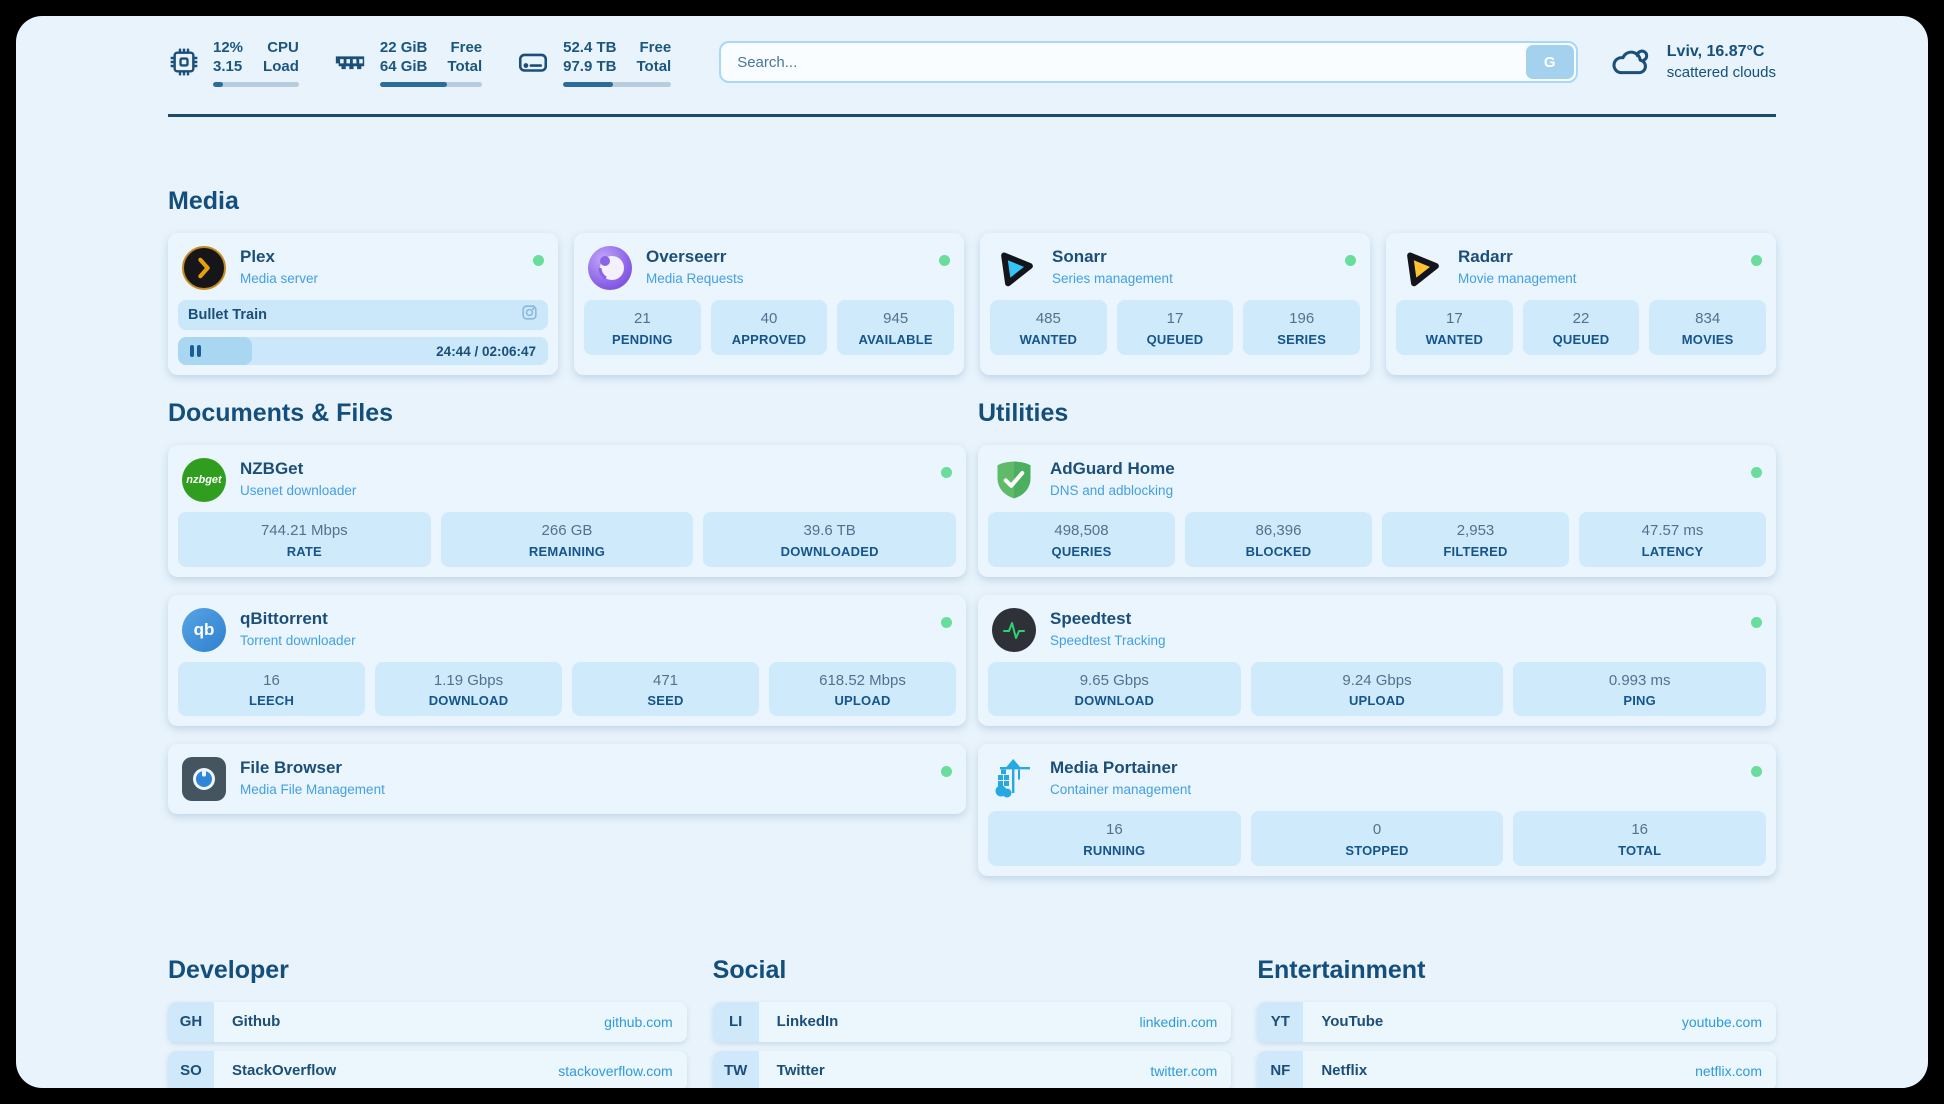 The image size is (1944, 1104). I want to click on cpu-icon, so click(184, 62).